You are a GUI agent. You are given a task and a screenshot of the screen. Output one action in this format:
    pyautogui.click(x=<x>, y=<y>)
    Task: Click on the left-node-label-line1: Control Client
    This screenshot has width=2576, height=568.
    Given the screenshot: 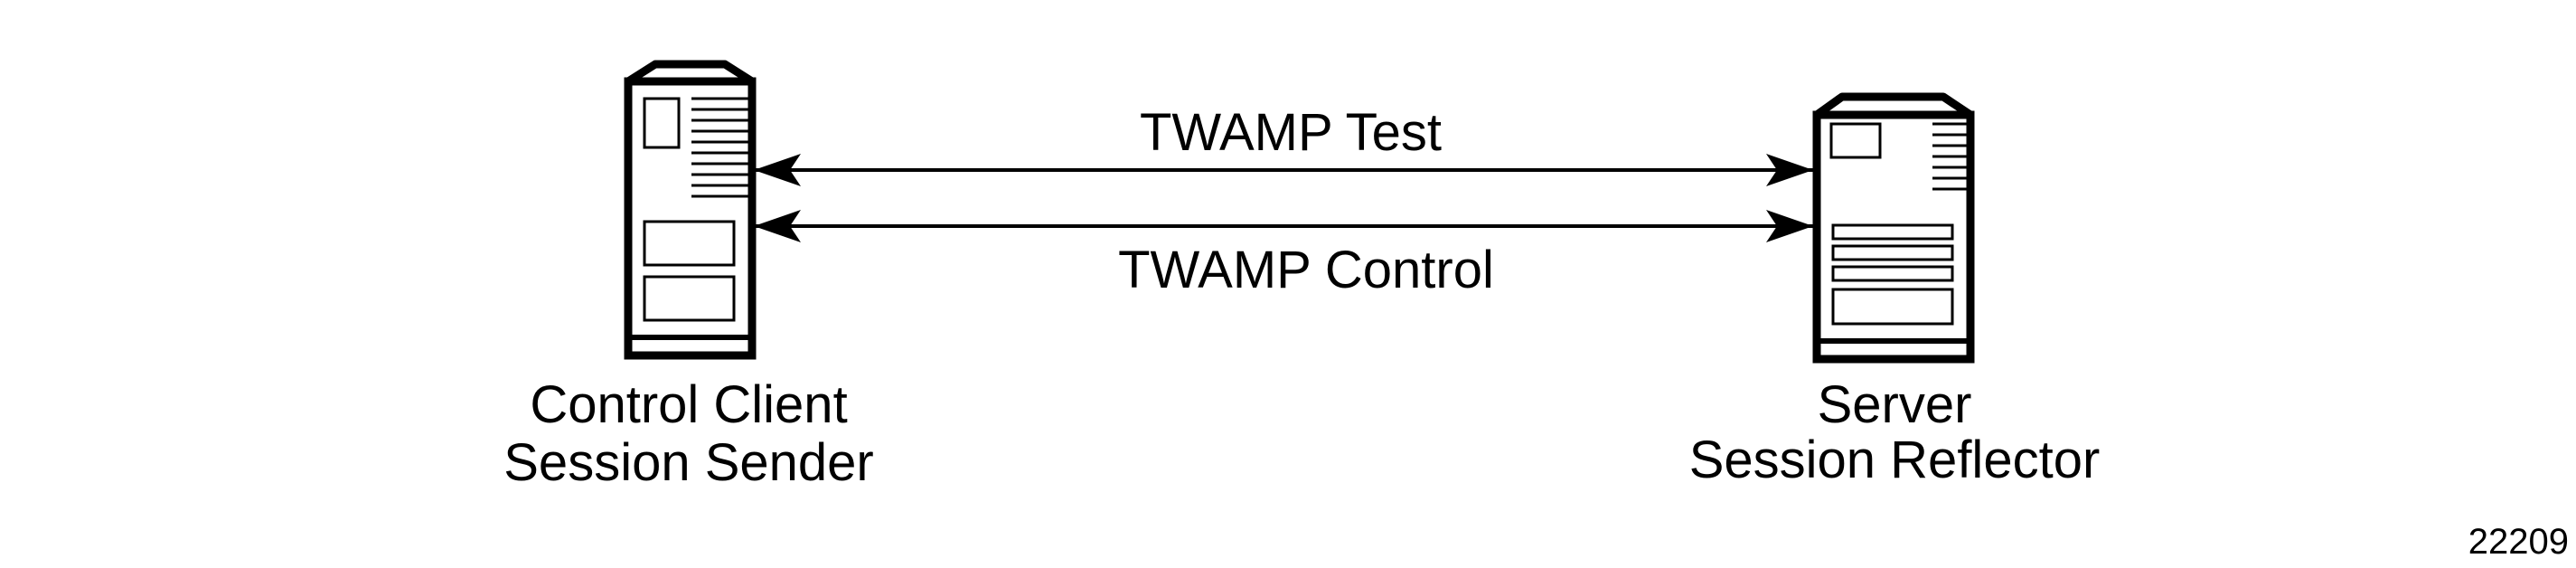 What is the action you would take?
    pyautogui.click(x=688, y=405)
    